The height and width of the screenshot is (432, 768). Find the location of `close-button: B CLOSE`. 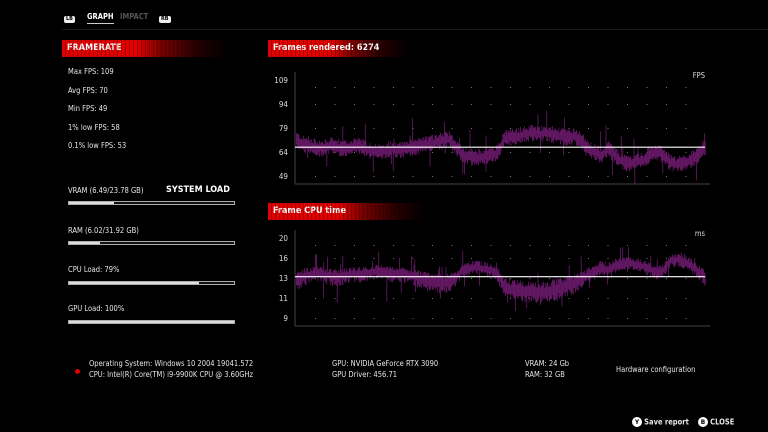

close-button: B CLOSE is located at coordinates (716, 422).